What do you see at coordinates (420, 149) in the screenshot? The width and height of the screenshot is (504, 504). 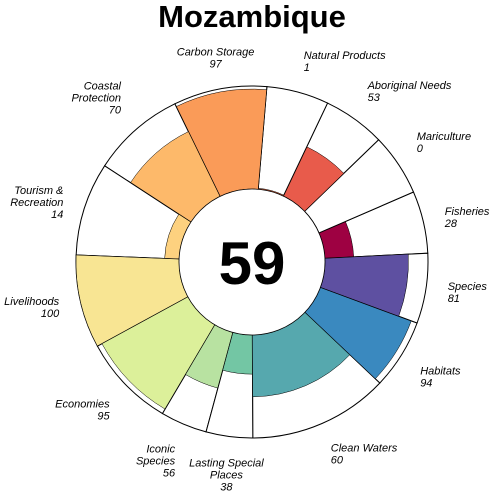 I see `value-label-mariculture: 0` at bounding box center [420, 149].